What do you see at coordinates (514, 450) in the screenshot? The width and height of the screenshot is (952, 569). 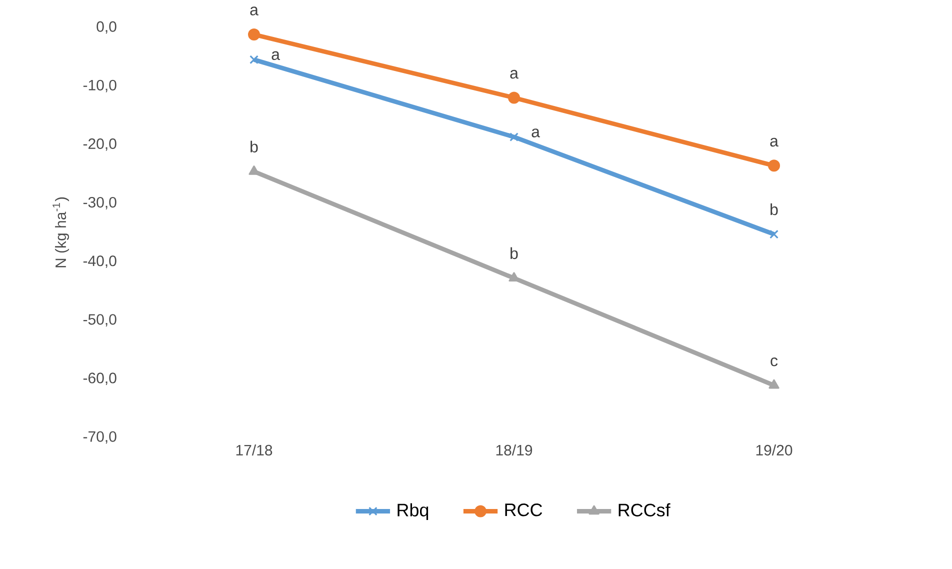 I see `x-tick-label: 18/19` at bounding box center [514, 450].